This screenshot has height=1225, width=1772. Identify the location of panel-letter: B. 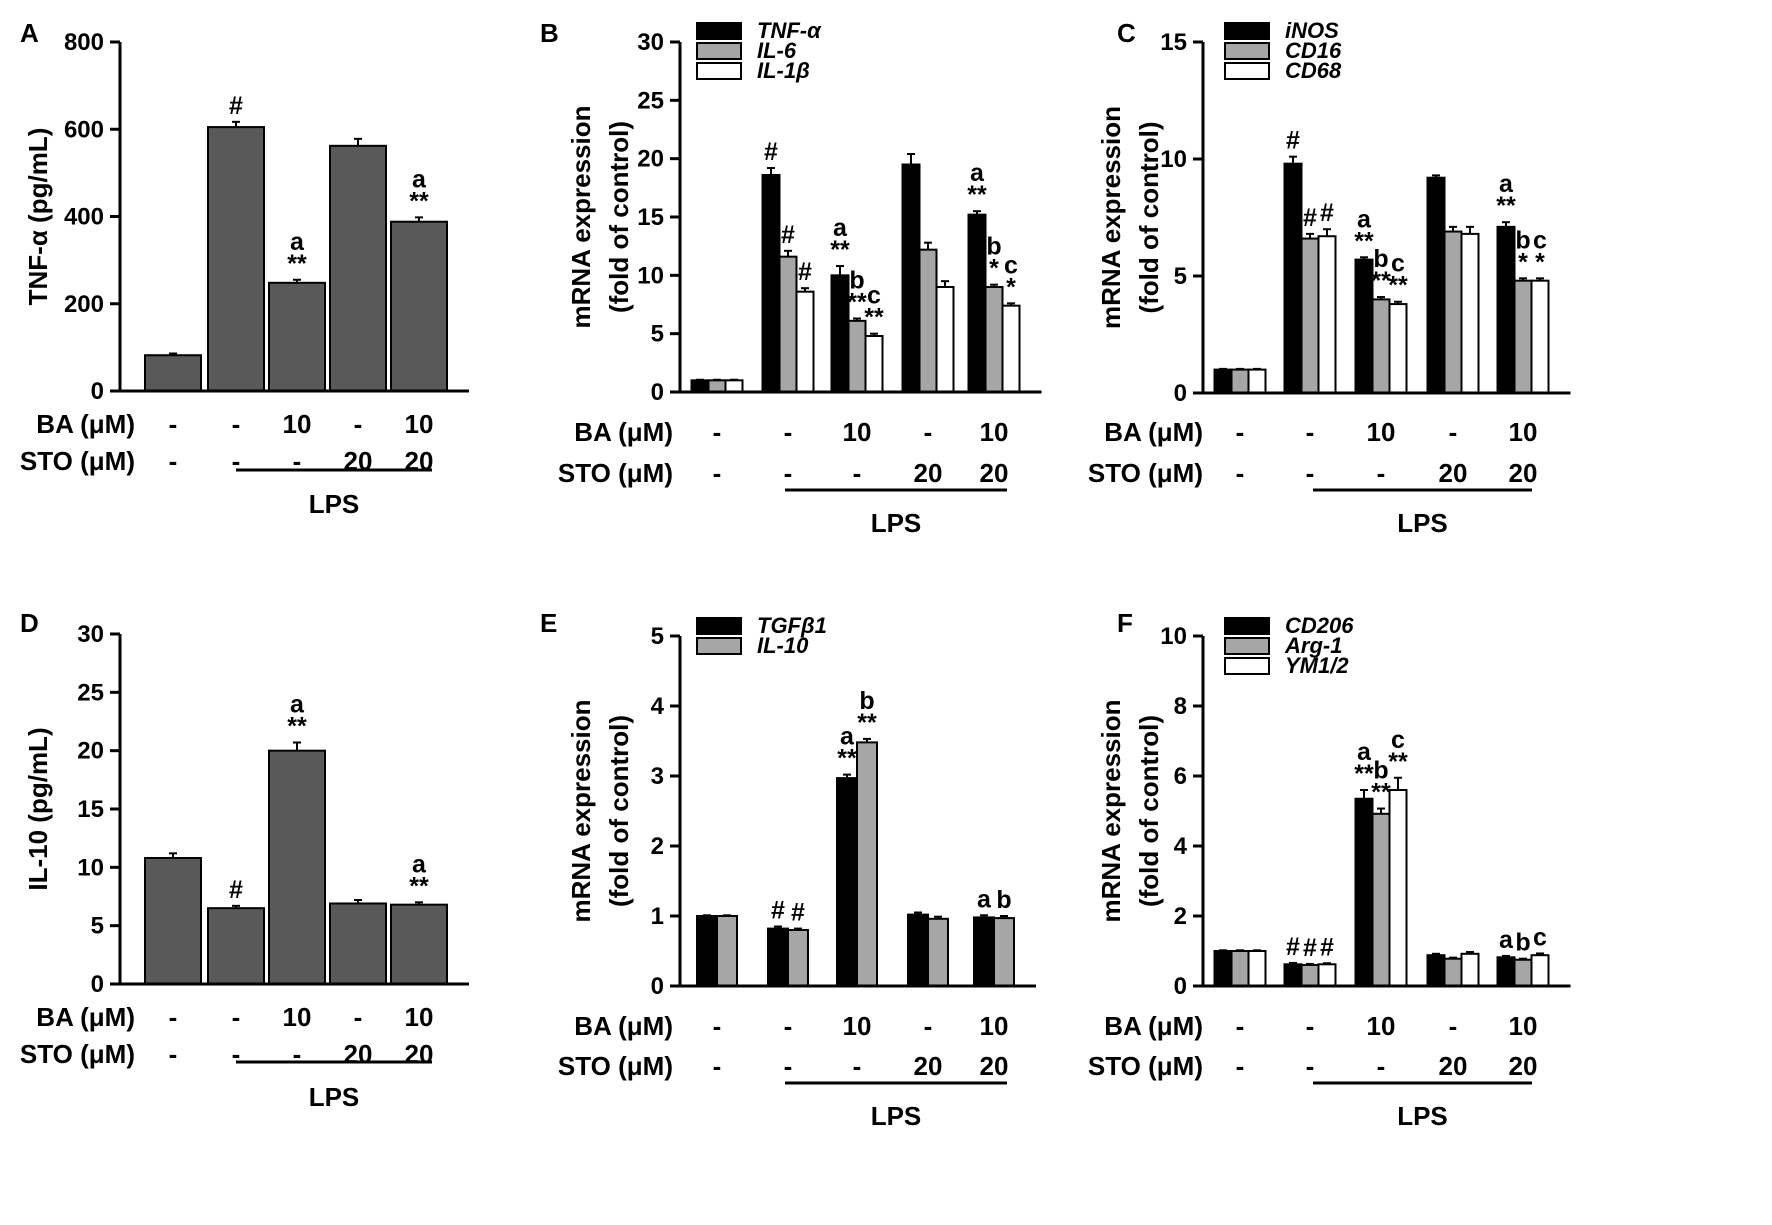
(549, 33).